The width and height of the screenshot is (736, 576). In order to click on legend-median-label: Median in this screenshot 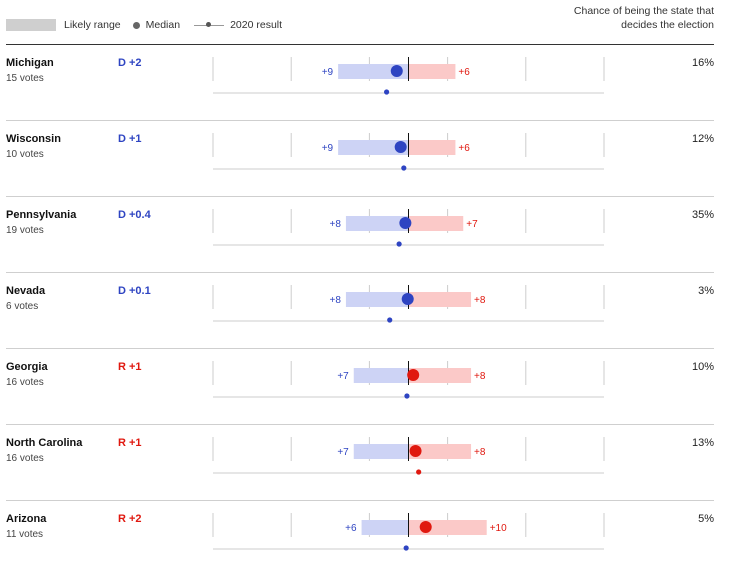, I will do `click(163, 25)`.